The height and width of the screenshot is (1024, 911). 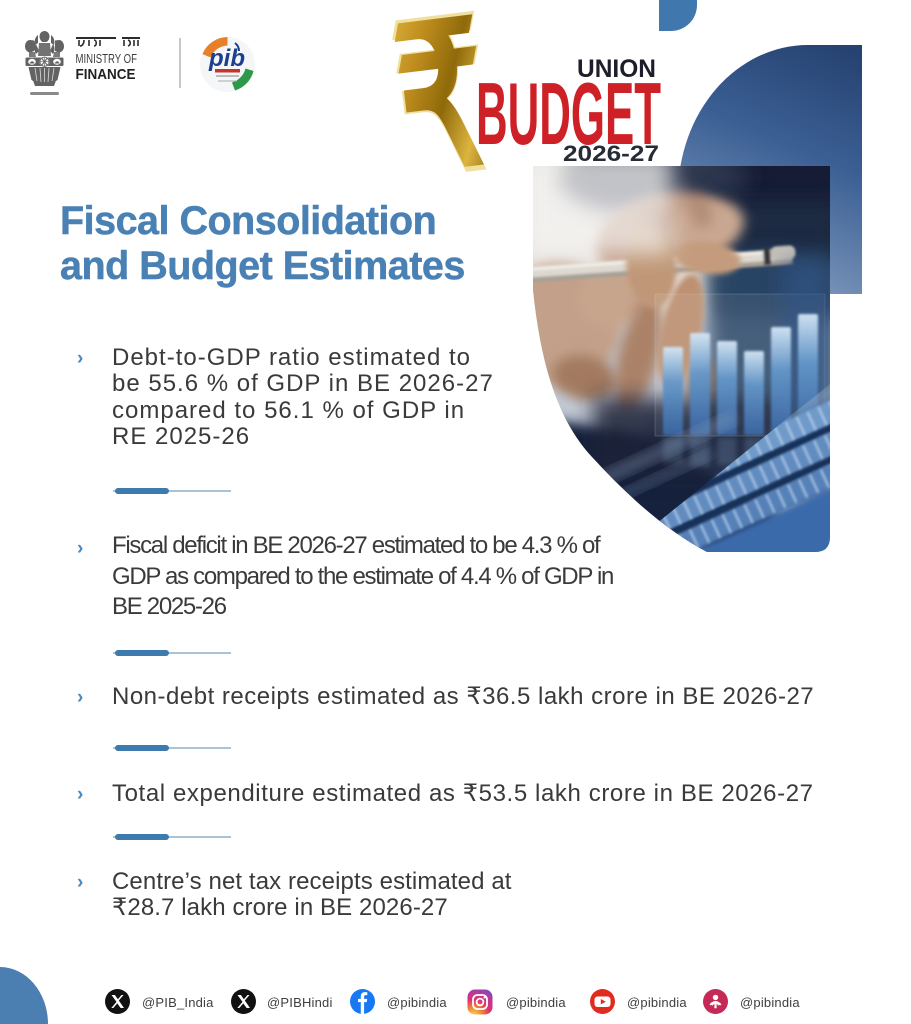 What do you see at coordinates (611, 153) in the screenshot?
I see `svg-text: 2026-27` at bounding box center [611, 153].